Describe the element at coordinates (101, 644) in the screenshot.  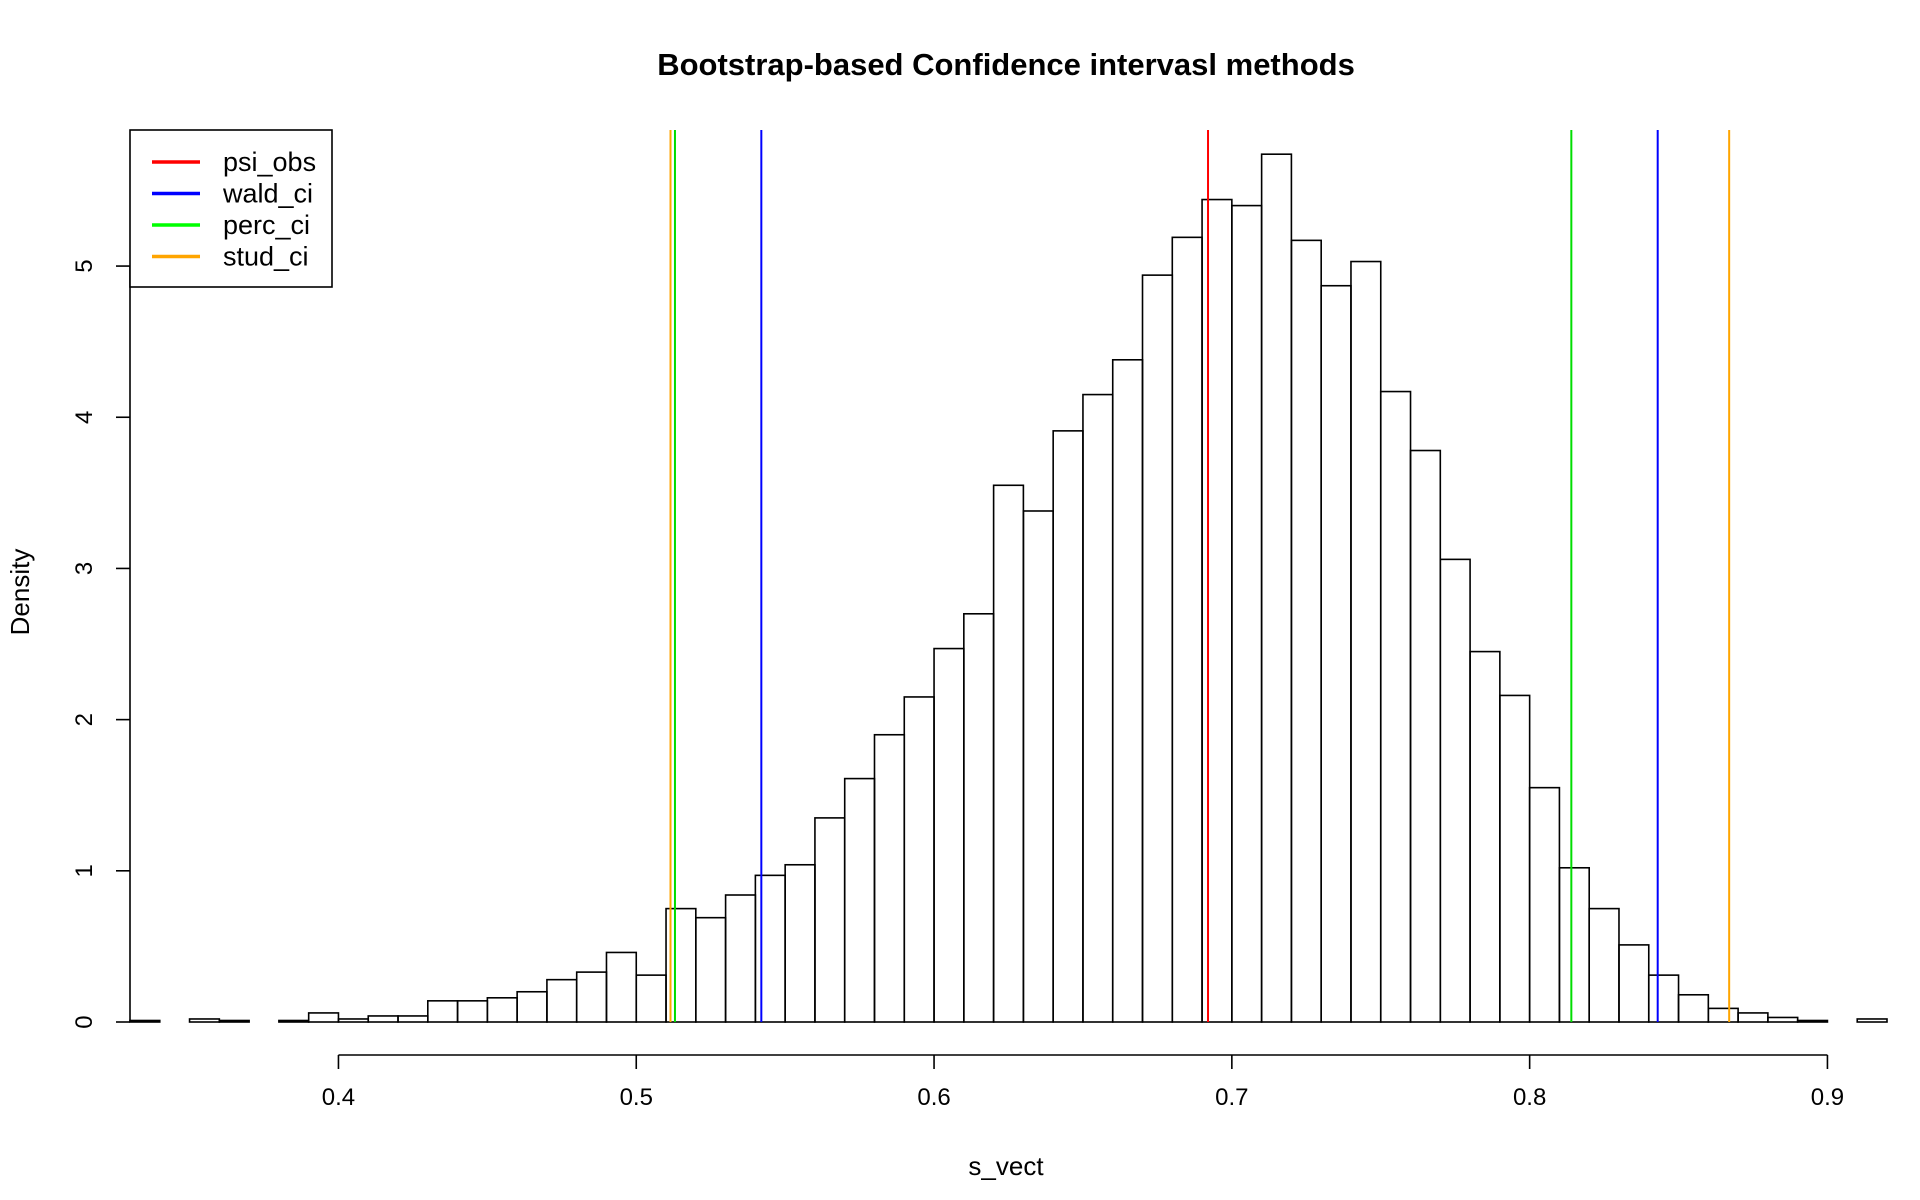
I see `y-axis: 0 1 2 3 4 5` at that location.